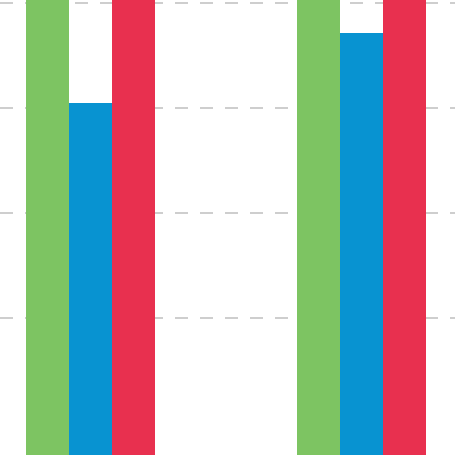 The height and width of the screenshot is (455, 455). Describe the element at coordinates (318, 227) in the screenshot. I see `bar-series1-group2` at that location.